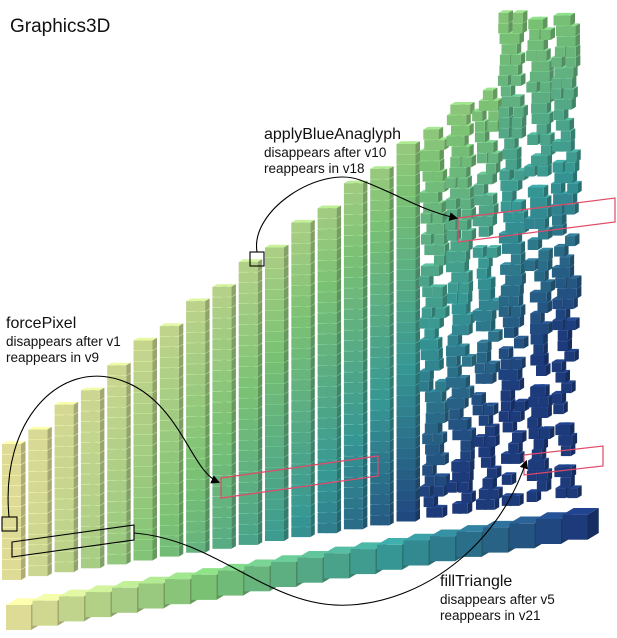 This screenshot has height=638, width=617. I want to click on applyblueanaglyph-connector, so click(357, 214).